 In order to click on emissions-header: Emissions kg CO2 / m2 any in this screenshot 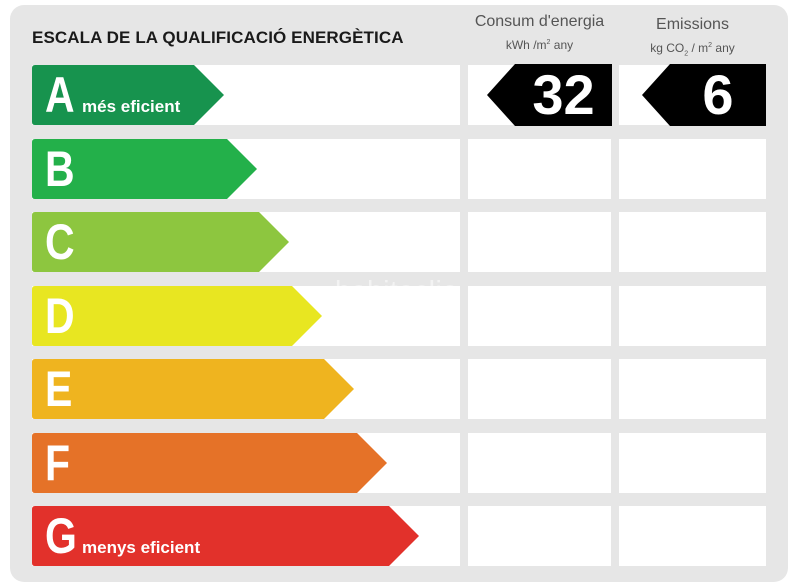, I will do `click(692, 39)`.